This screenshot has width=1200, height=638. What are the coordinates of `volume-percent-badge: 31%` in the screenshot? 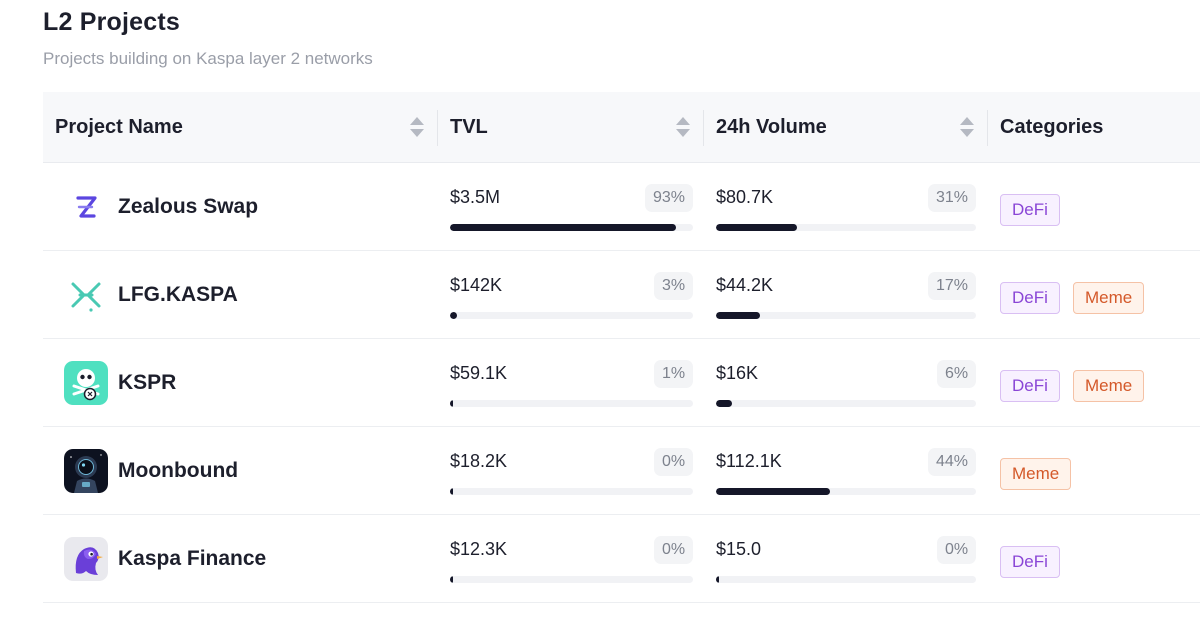 It's located at (952, 198).